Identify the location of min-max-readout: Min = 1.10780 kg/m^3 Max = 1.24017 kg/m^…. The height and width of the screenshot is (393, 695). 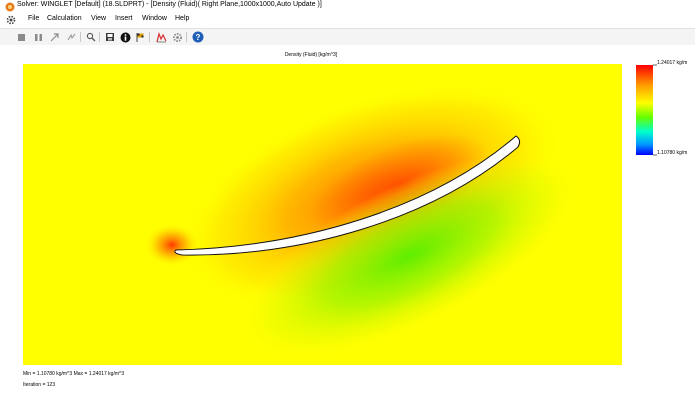
(74, 374).